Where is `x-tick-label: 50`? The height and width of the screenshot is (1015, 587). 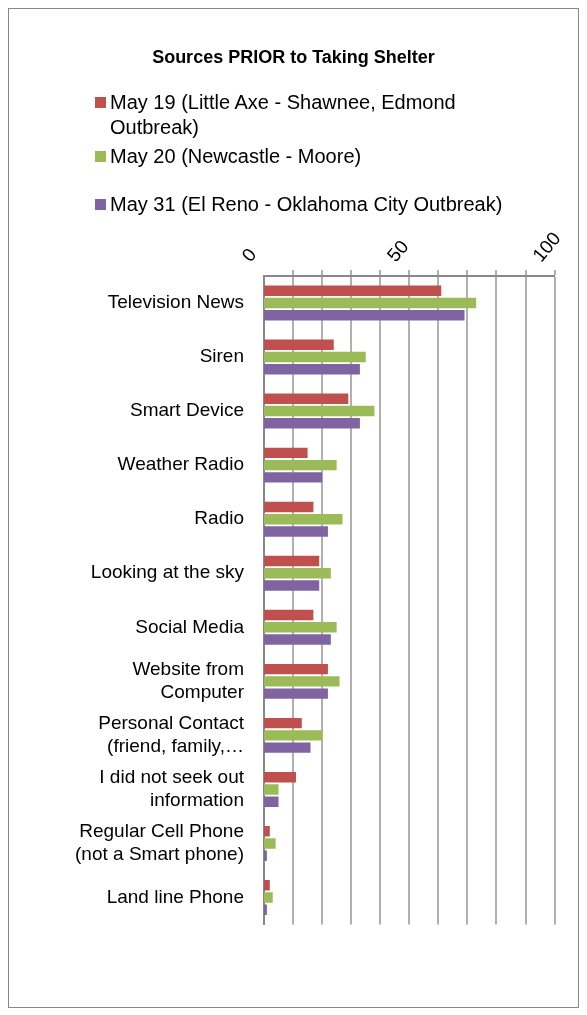
x-tick-label: 50 is located at coordinates (397, 250).